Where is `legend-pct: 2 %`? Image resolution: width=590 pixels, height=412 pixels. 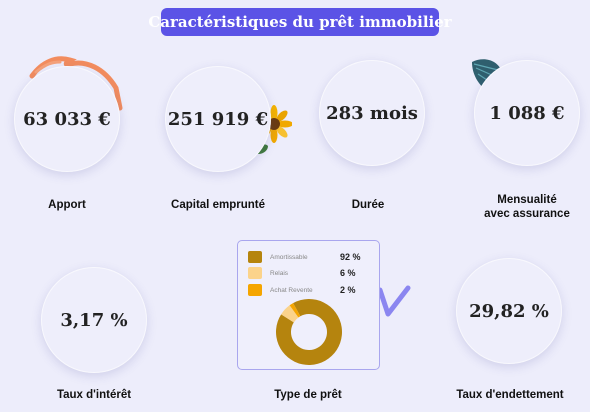
legend-pct: 2 % is located at coordinates (348, 290).